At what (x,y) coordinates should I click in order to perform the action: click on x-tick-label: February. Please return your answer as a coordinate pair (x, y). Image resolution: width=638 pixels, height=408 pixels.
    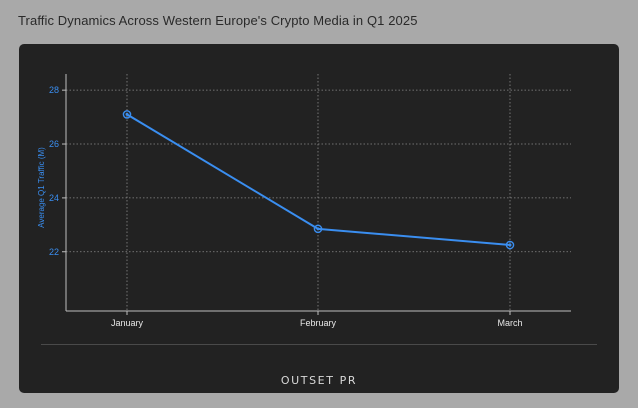
    Looking at the image, I should click on (318, 323).